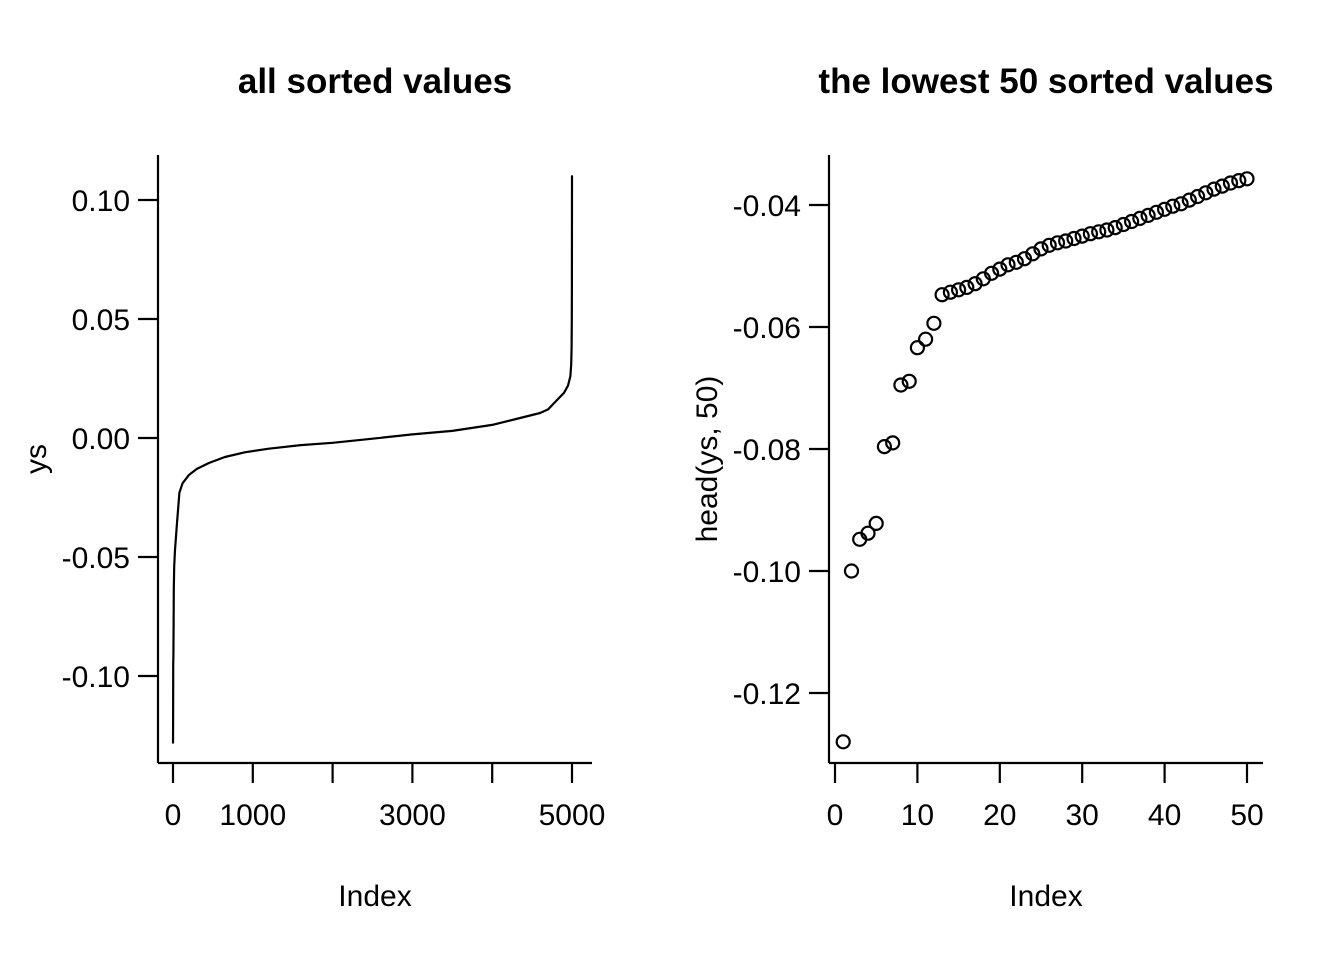 This screenshot has height=960, width=1344. I want to click on right-x-tick-label: 0, so click(835, 815).